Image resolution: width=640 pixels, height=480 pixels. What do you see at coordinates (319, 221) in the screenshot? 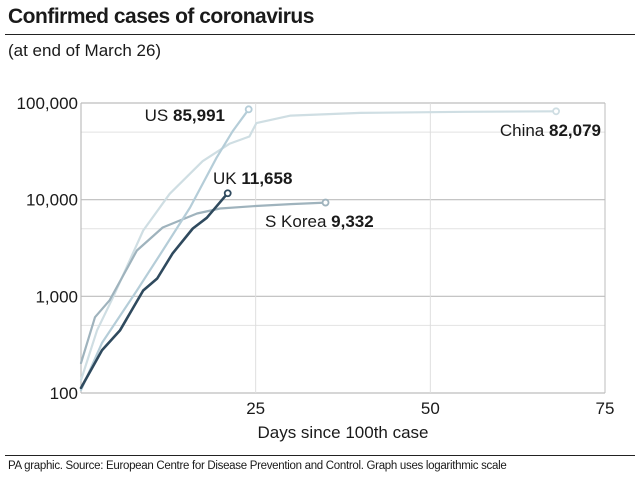
I see `series-label-skorea: S Korea 9,332` at bounding box center [319, 221].